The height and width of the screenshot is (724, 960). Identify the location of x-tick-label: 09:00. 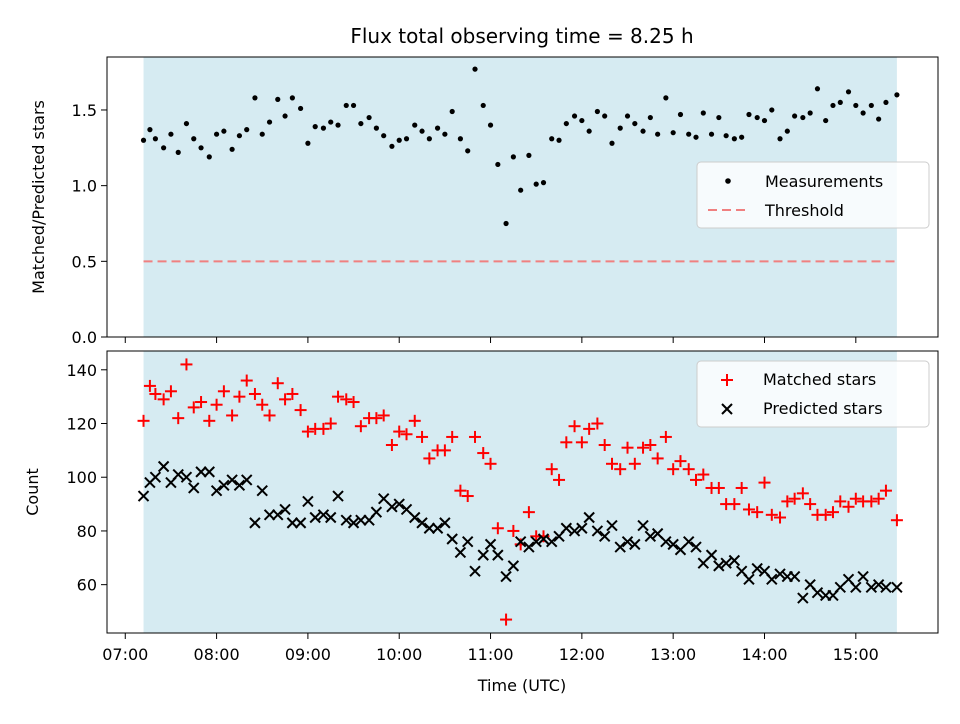
(308, 654).